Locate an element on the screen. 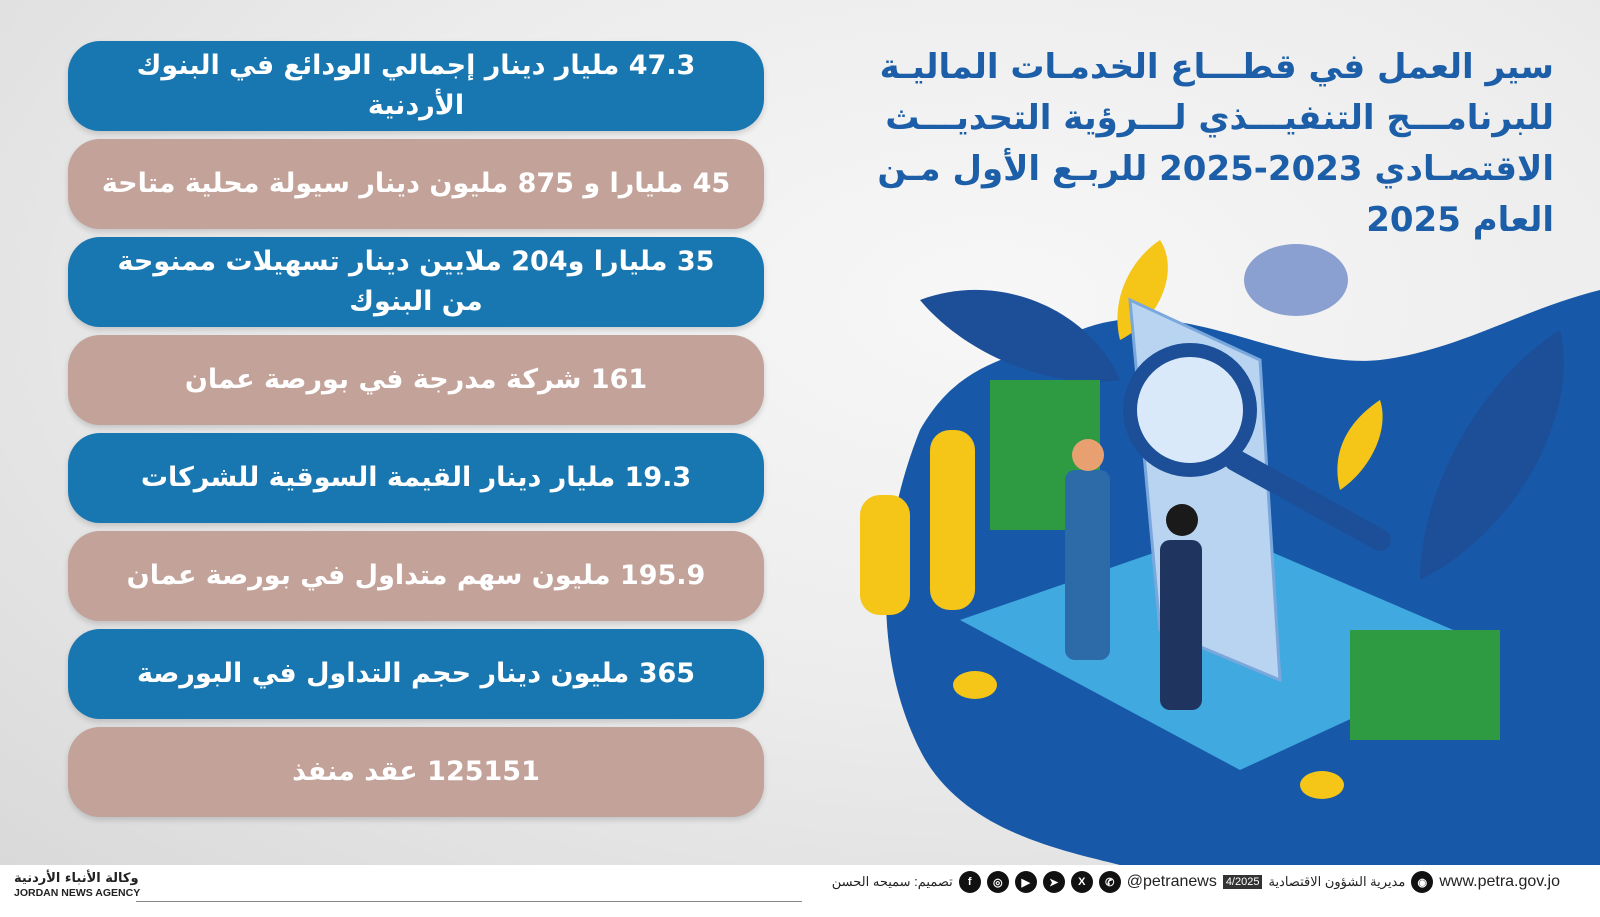 This screenshot has height=917, width=1600. designer-credit: تصميم: سميحه الحسن is located at coordinates (892, 881).